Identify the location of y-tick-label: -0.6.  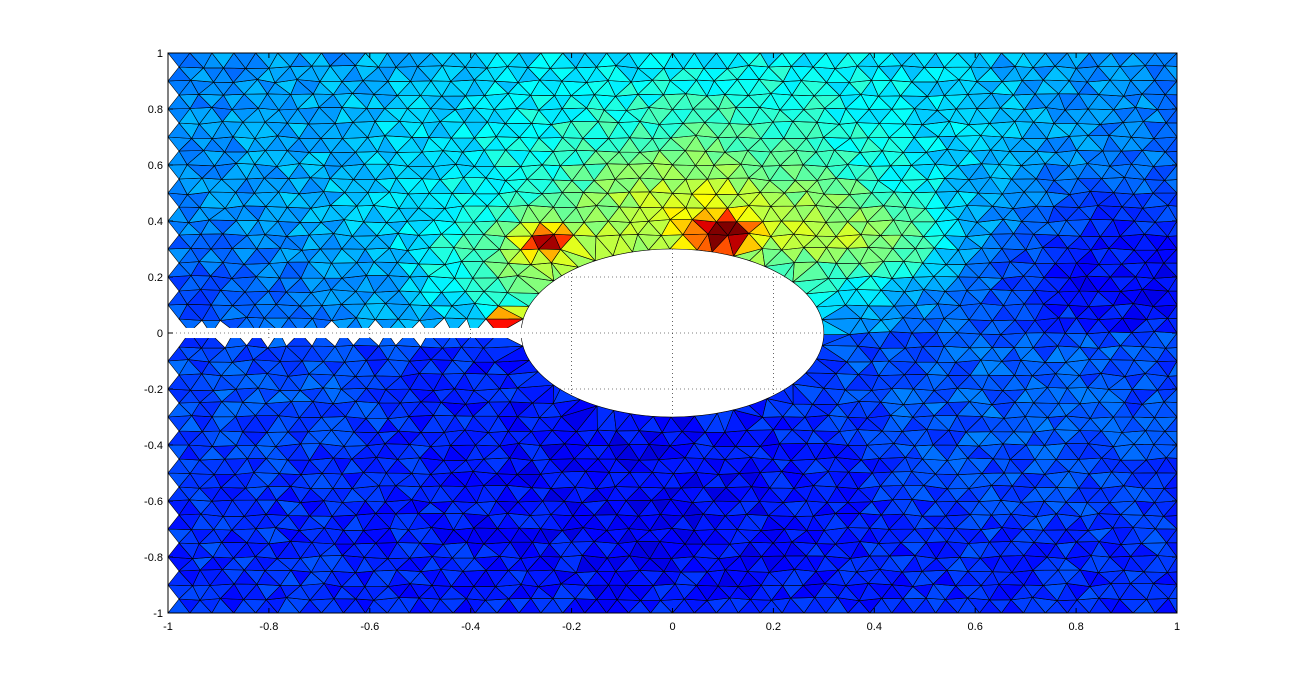
(153, 502).